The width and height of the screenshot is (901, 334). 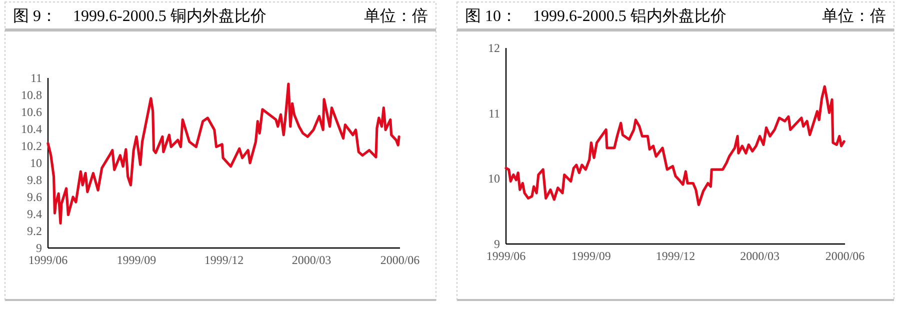 What do you see at coordinates (34, 180) in the screenshot?
I see `y-tick-label: 9.8` at bounding box center [34, 180].